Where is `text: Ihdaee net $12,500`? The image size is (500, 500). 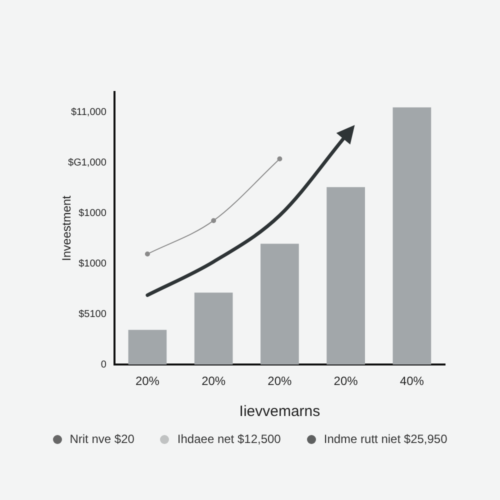 text: Ihdaee net $12,500 is located at coordinates (229, 439).